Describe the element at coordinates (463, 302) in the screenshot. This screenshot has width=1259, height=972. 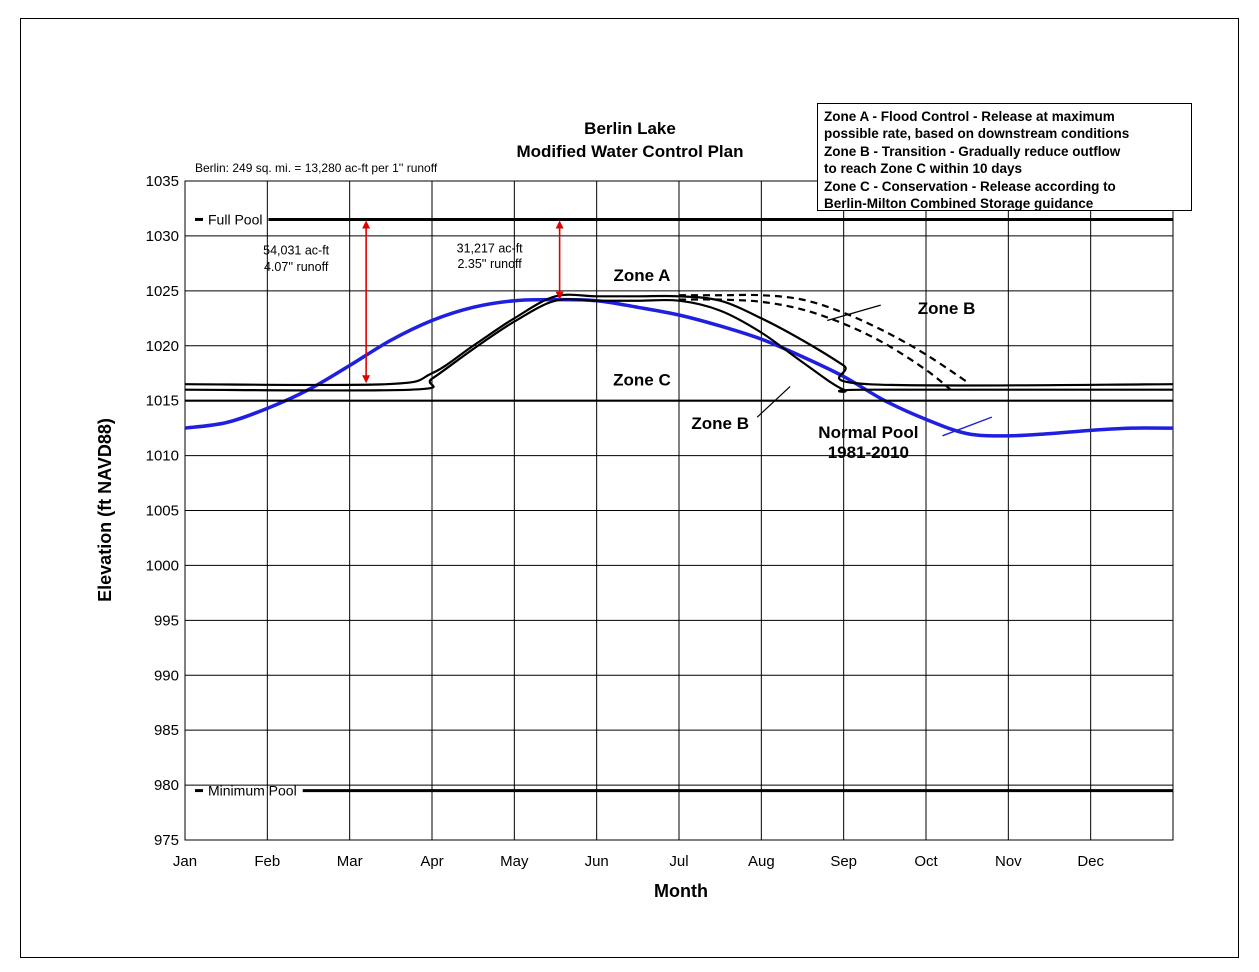
I see `storage-arrows` at that location.